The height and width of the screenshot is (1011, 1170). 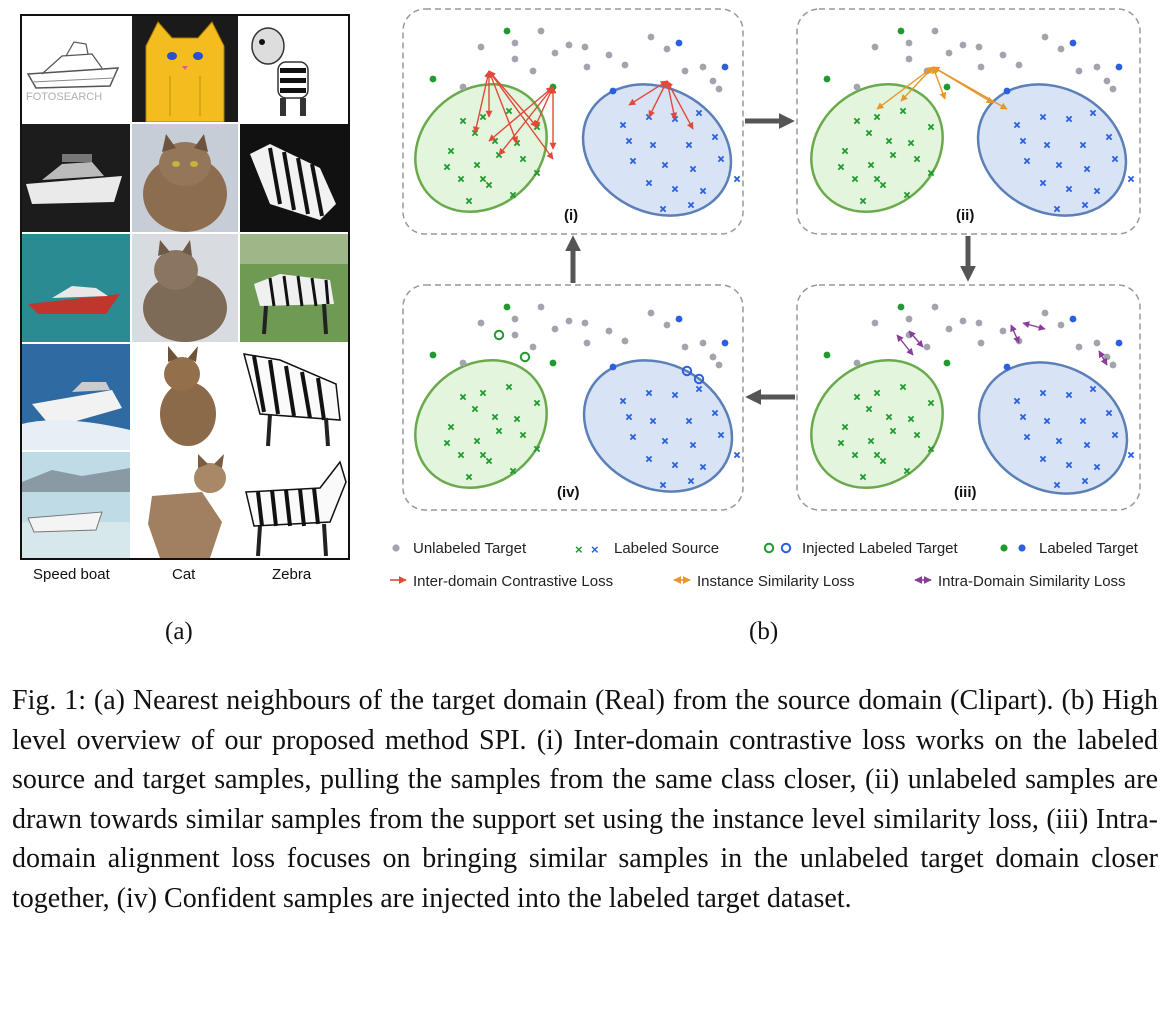 I want to click on labeled-target-blue-dot-ii-b, so click(x=1073, y=43).